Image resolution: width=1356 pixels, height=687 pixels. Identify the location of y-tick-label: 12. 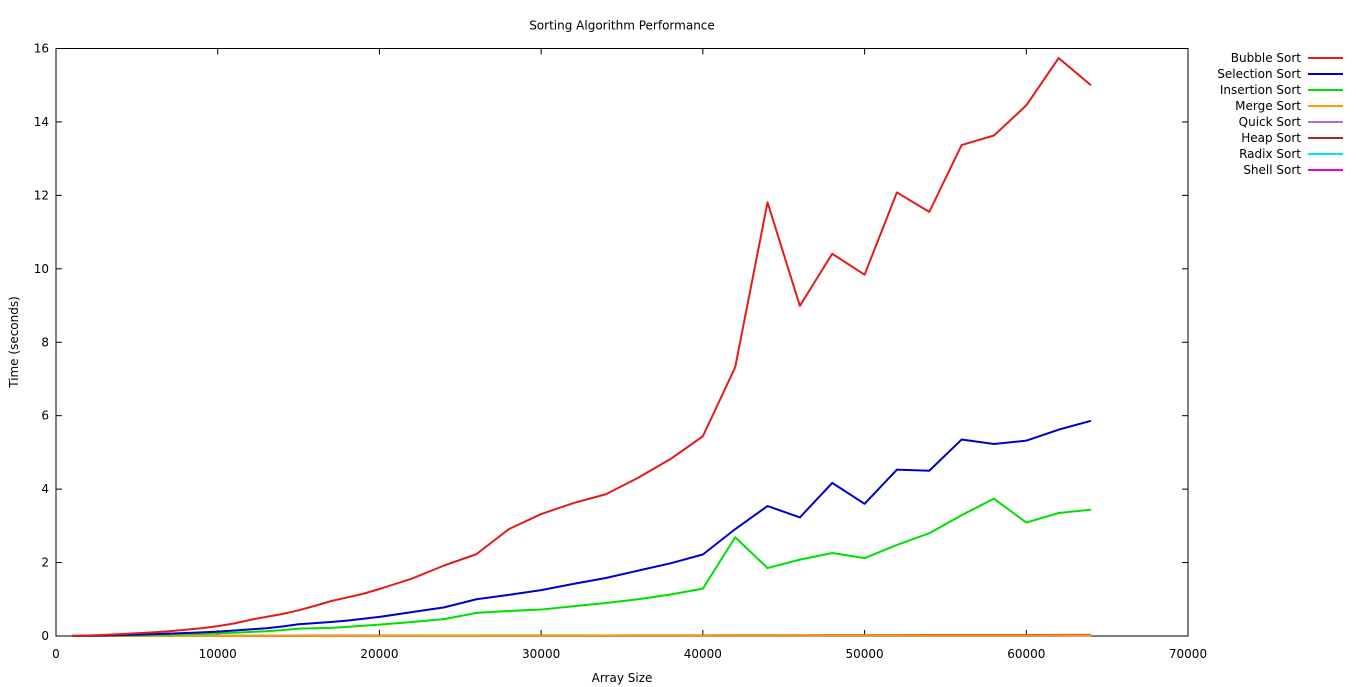
(41, 195).